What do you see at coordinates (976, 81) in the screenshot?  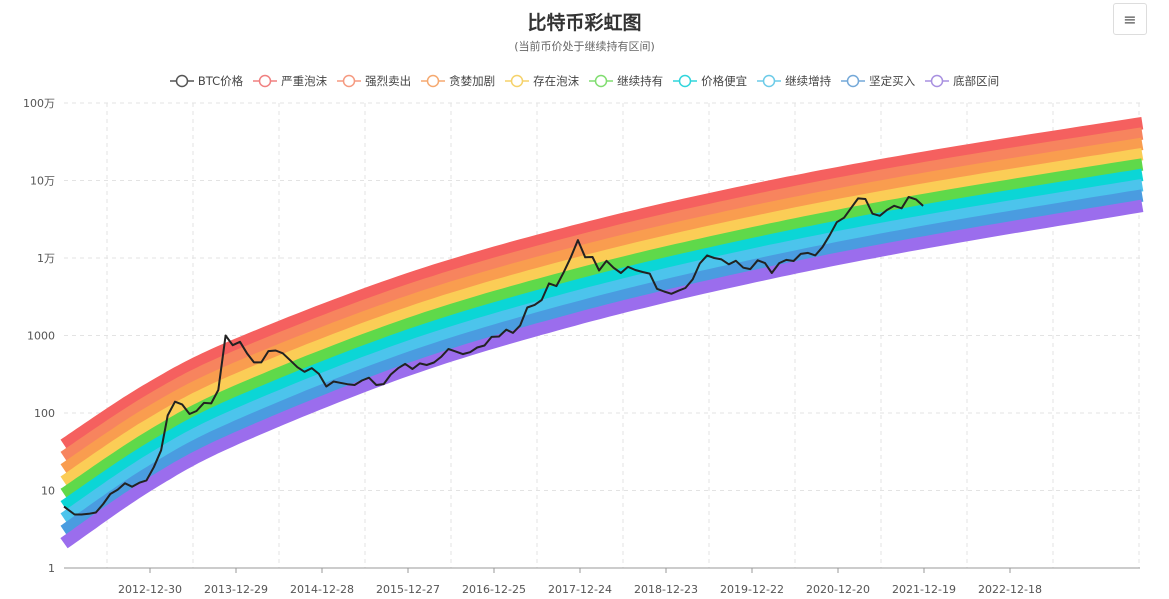 I see `legend-label: 底部区间` at bounding box center [976, 81].